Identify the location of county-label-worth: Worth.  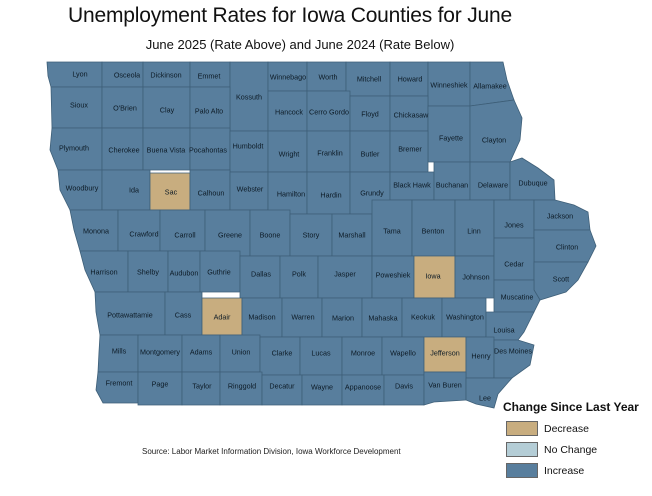
(327, 77).